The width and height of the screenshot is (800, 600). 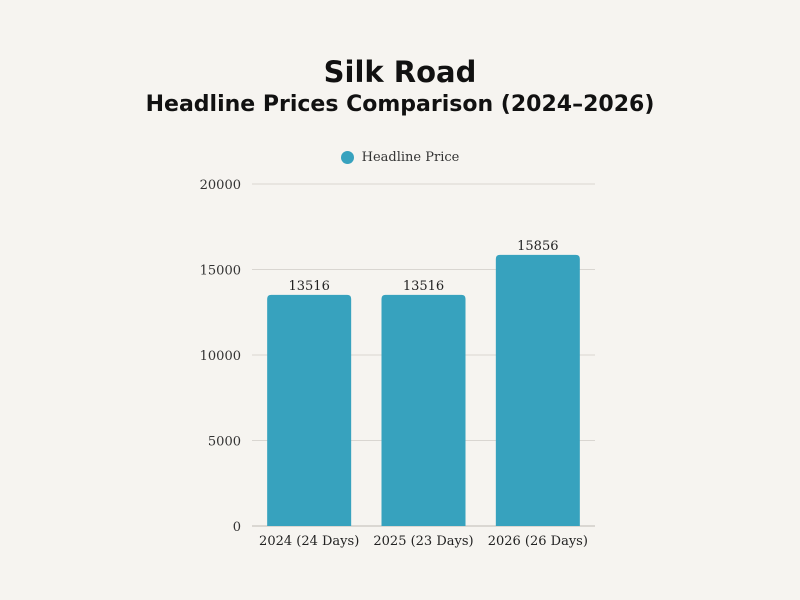 I want to click on y-tick-label: 5000, so click(x=224, y=442).